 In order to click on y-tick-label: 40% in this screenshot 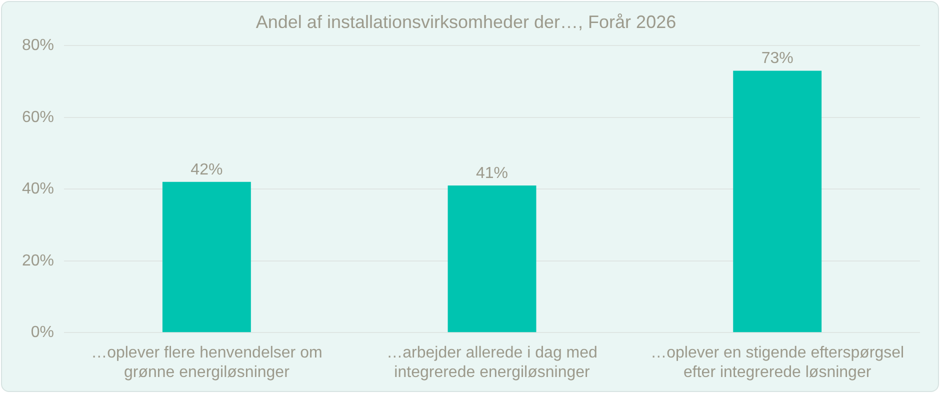, I will do `click(38, 189)`.